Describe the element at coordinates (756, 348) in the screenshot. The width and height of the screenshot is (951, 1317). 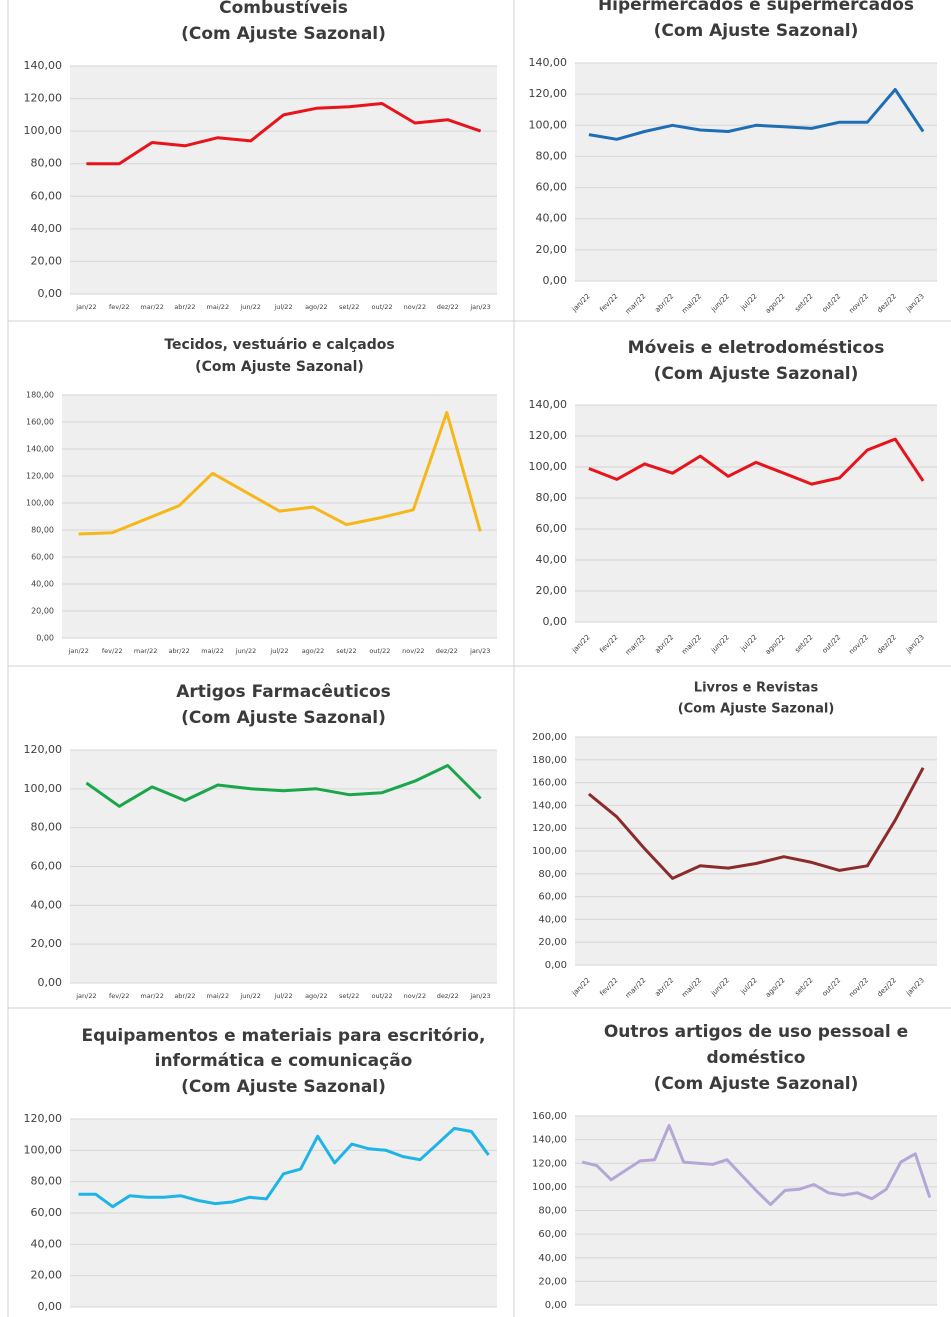
I see `chart-title: Móveis e eletrodomésticos` at that location.